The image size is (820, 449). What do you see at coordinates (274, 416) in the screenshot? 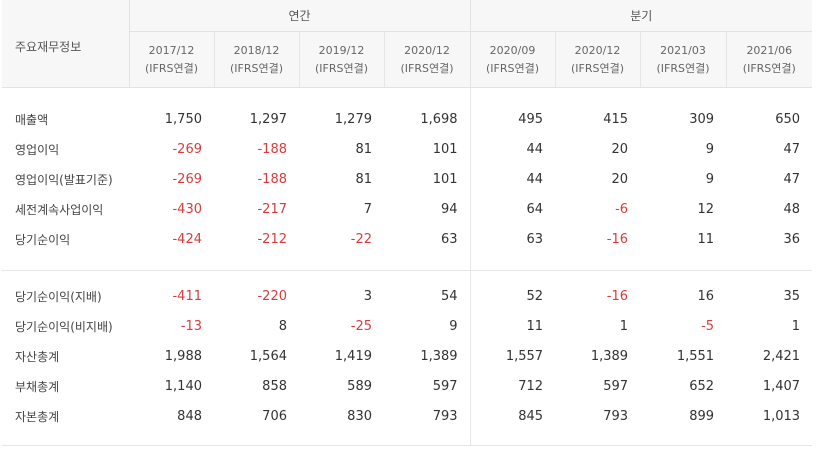
I see `value-cell: 706` at bounding box center [274, 416].